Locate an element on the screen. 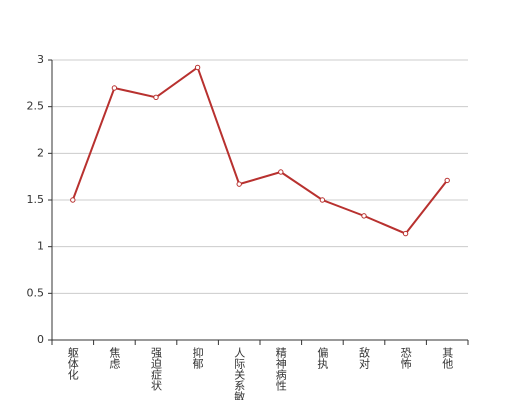  y-tick-label: 2 is located at coordinates (40, 152).